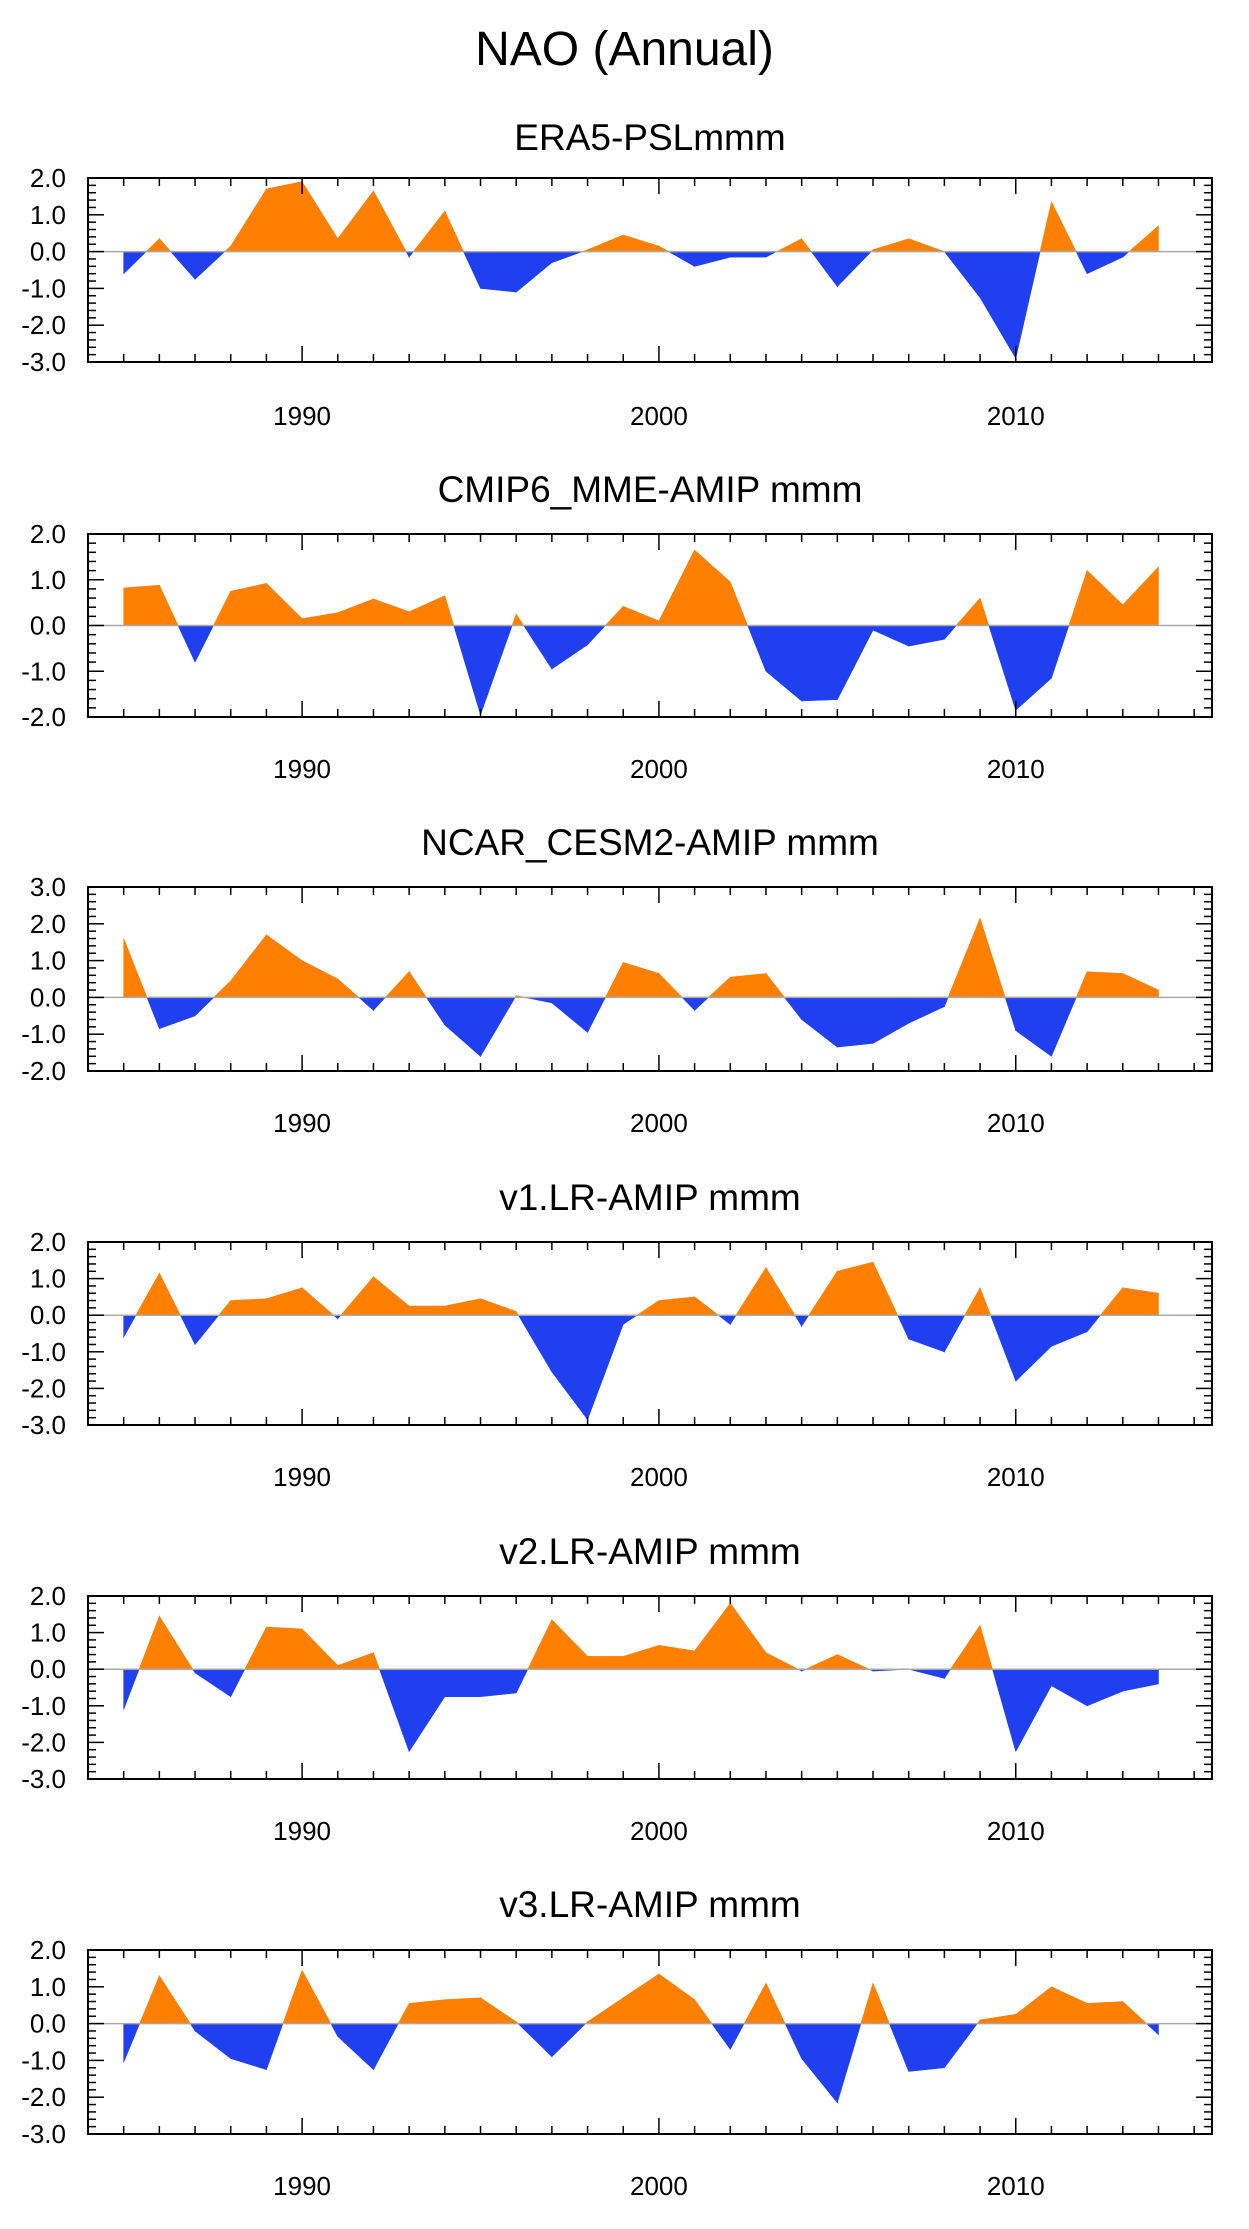 This screenshot has height=2229, width=1249. I want to click on y-tick-label: 2.0, so click(48, 178).